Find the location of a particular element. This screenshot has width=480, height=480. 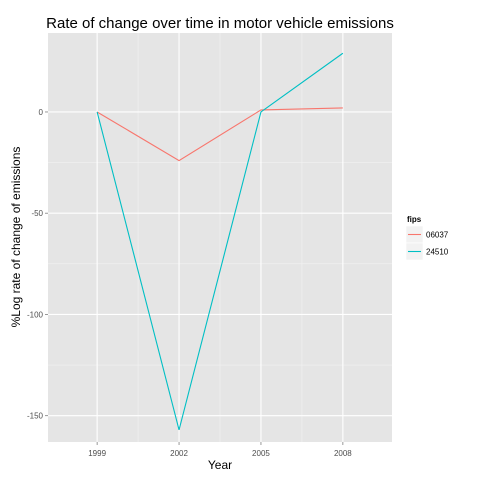

y-tick-label: 0 is located at coordinates (41, 112).